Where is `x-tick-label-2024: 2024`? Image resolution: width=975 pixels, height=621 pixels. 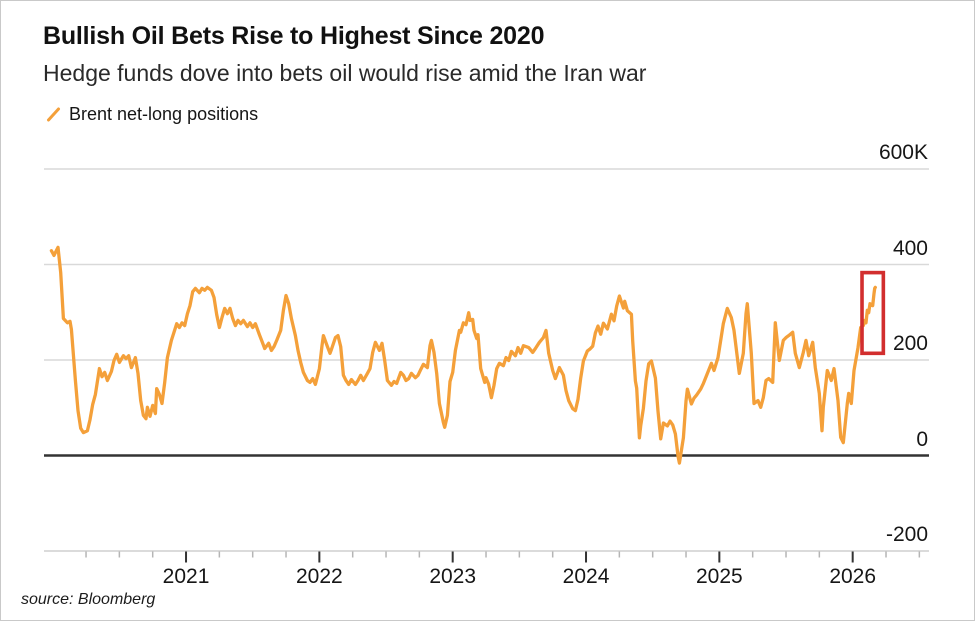
x-tick-label-2024: 2024 is located at coordinates (586, 576).